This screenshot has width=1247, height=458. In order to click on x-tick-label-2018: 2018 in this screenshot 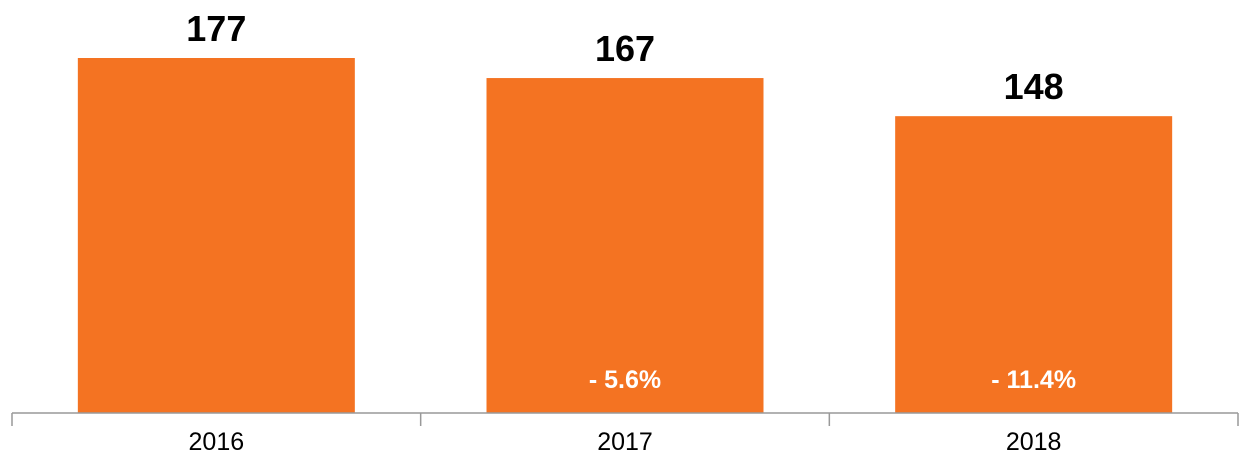, I will do `click(1034, 442)`.